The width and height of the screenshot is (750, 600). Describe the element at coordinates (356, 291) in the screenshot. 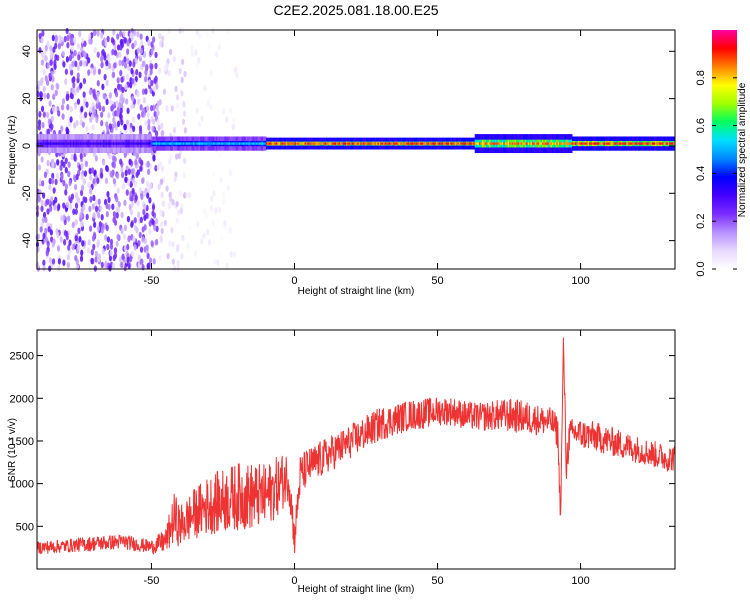

I see `spectrogram-x-label: Height of straight line (km)` at that location.